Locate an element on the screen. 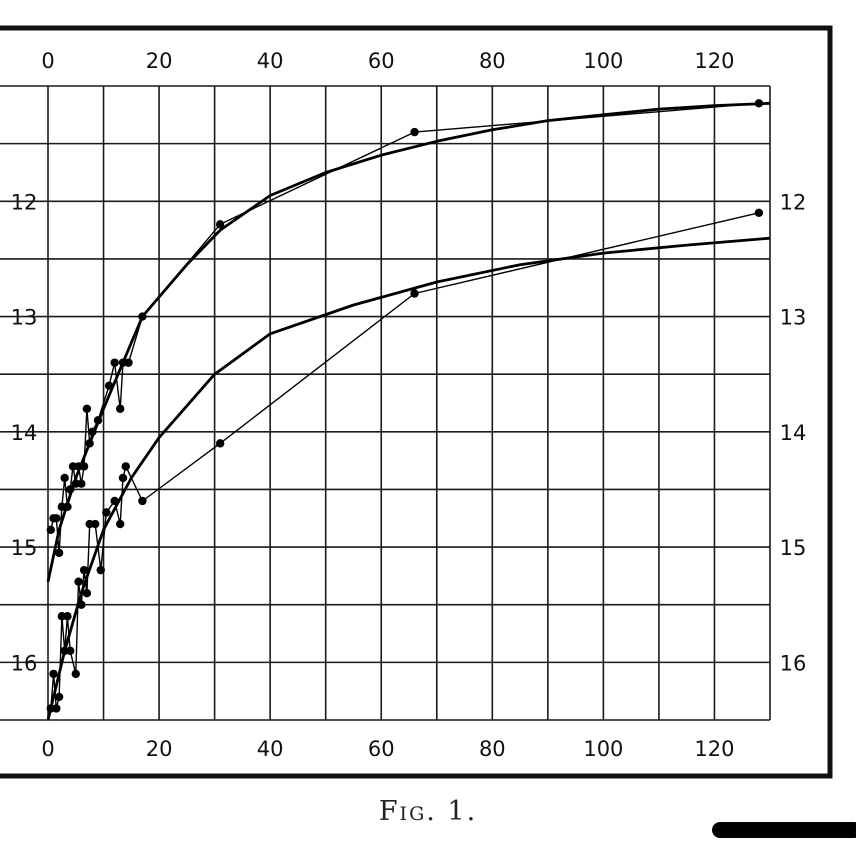 This screenshot has height=862, width=856. x-tick-label-top: 40 is located at coordinates (270, 61).